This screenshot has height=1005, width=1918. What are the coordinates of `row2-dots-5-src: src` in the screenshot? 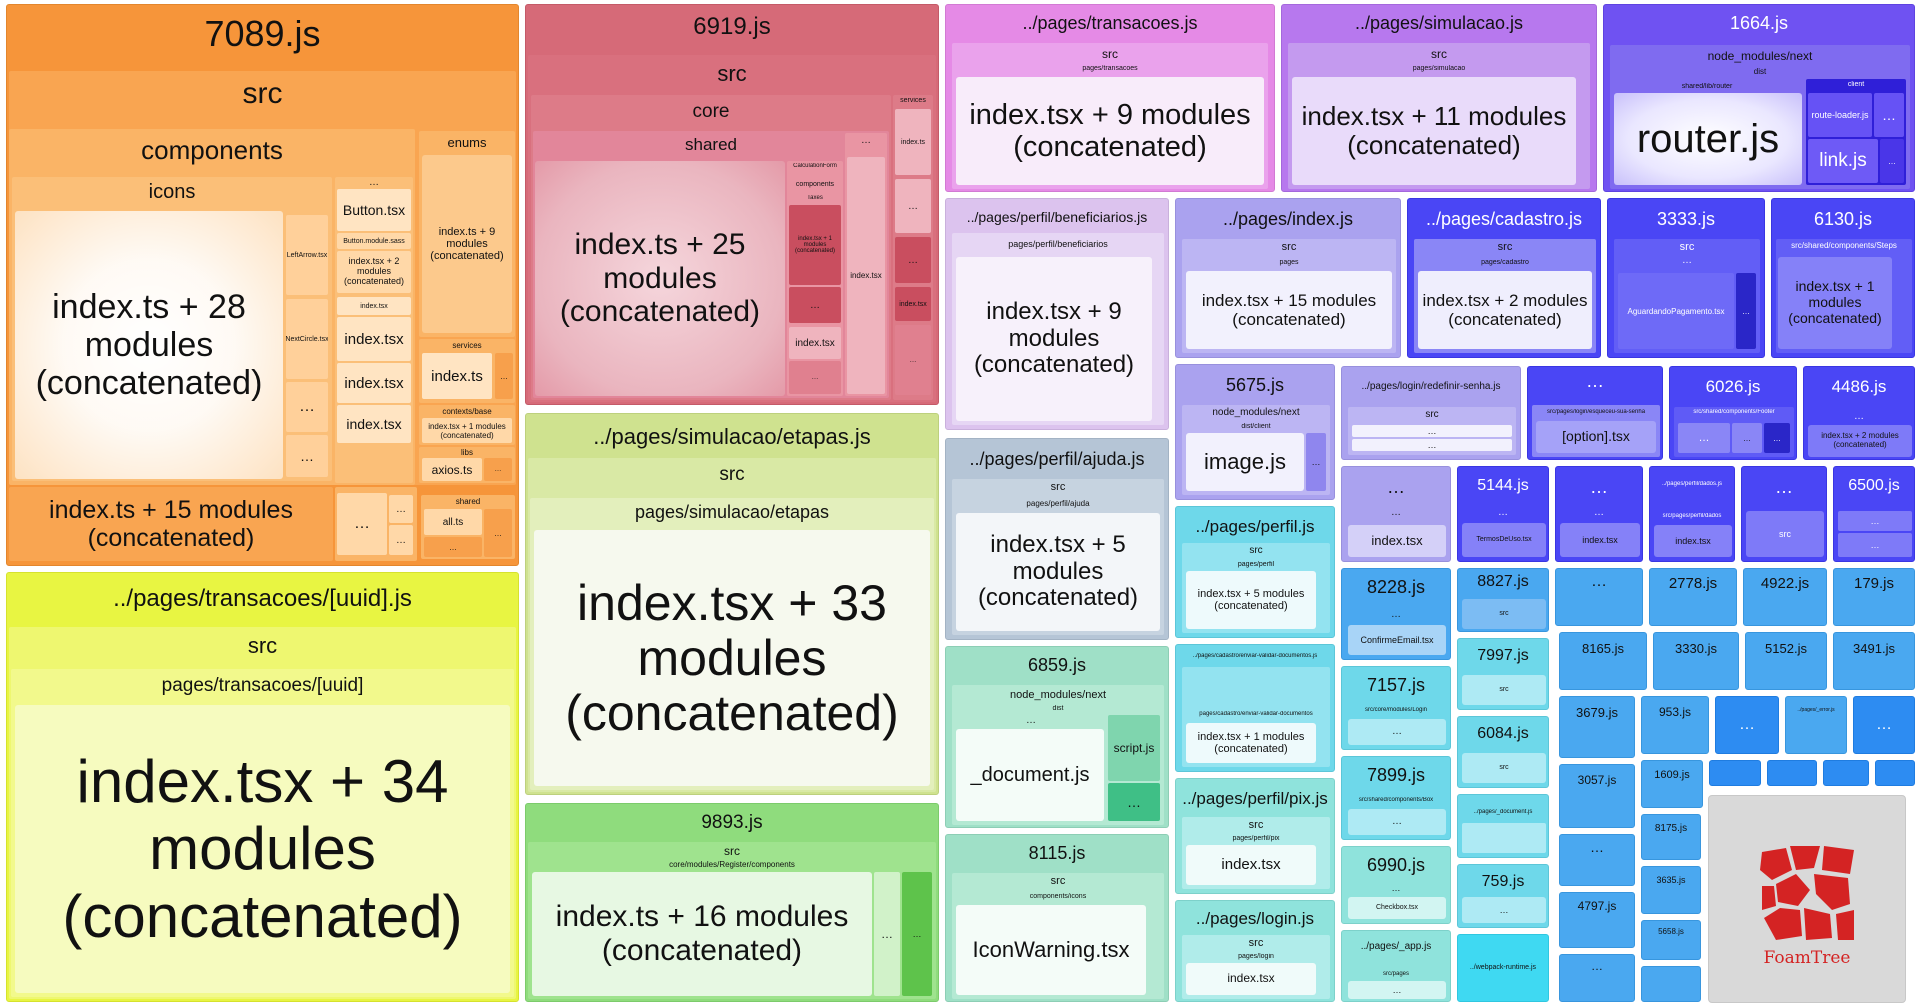 It's located at (1785, 534).